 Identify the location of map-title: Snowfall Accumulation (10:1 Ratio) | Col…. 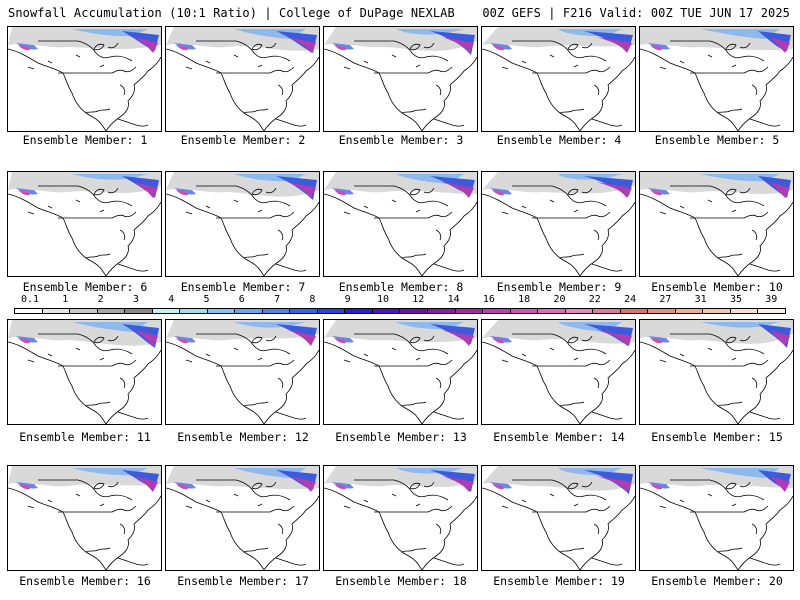
(231, 13).